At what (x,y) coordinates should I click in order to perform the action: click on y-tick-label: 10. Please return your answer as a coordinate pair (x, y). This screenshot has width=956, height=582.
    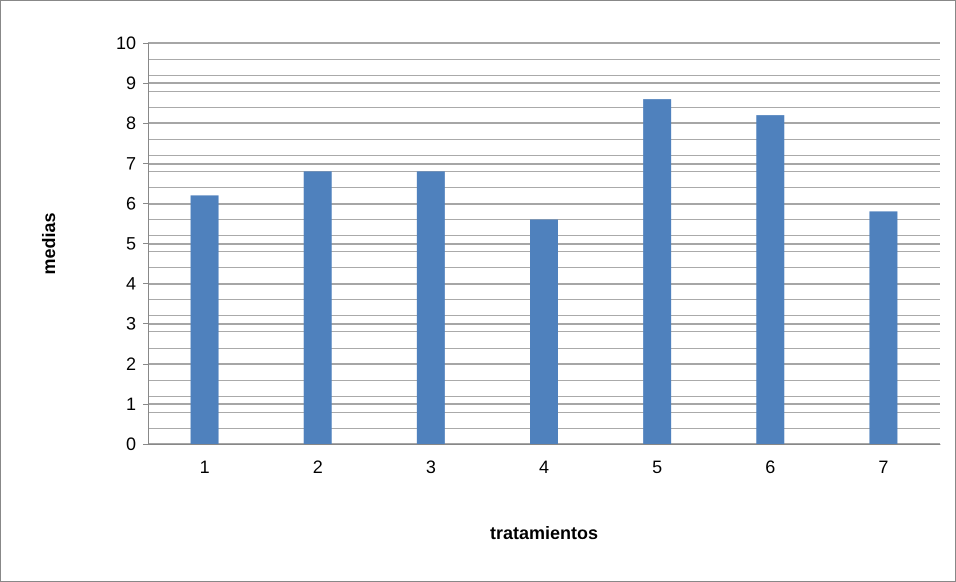
    Looking at the image, I should click on (126, 43).